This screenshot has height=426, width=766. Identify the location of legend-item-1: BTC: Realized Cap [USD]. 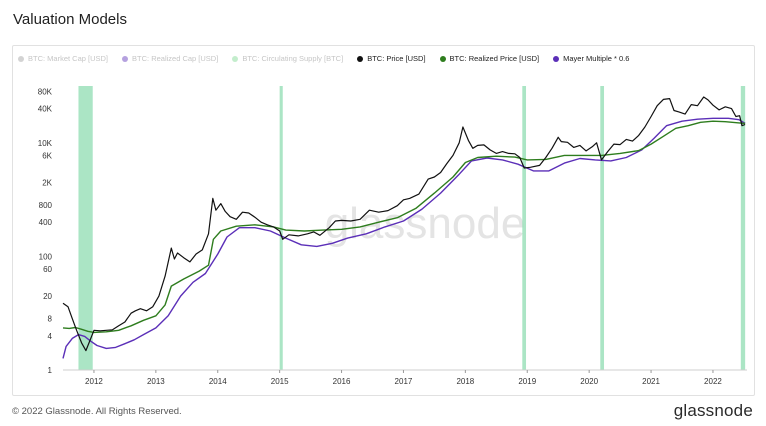
(170, 58).